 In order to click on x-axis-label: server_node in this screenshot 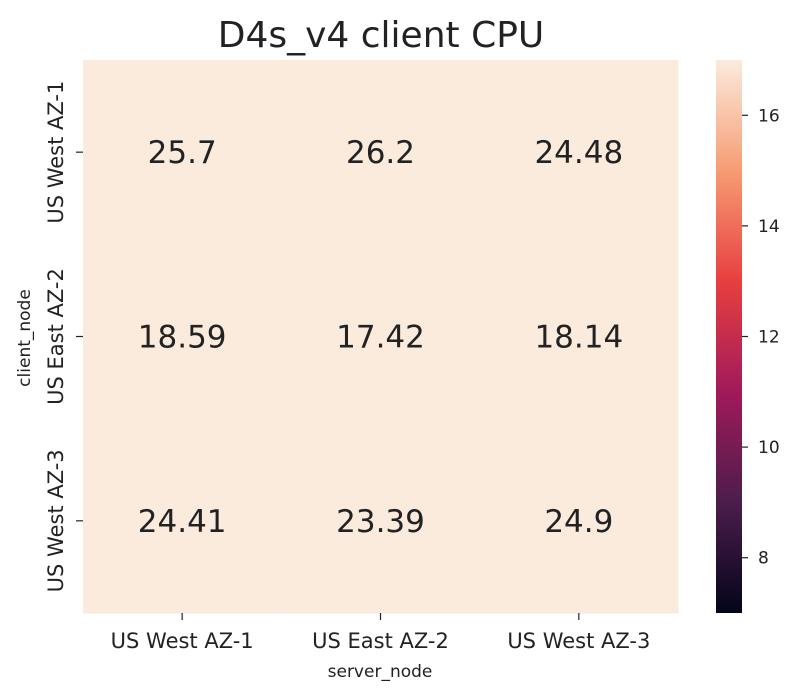, I will do `click(380, 672)`.